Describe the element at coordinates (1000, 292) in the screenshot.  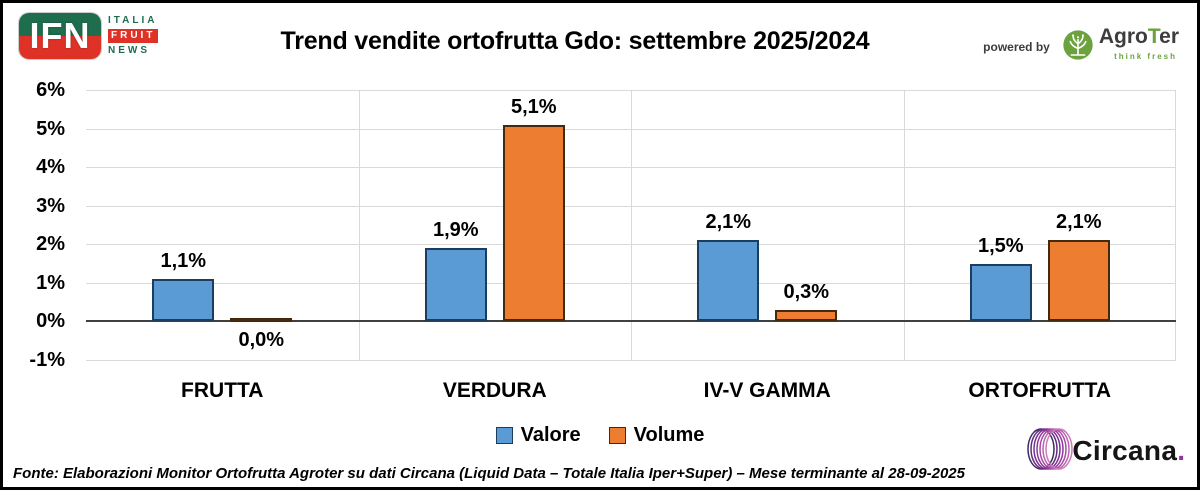
I see `bar-valore-ortofrutta` at that location.